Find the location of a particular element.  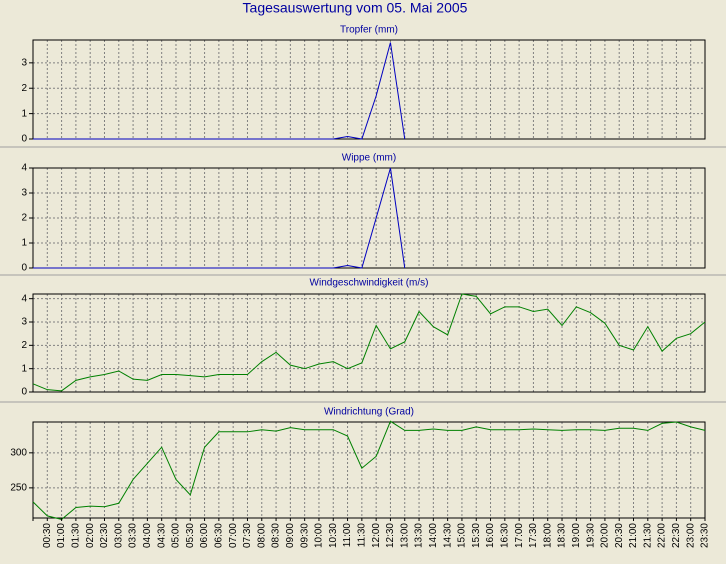

x-tick-label: 11:30 is located at coordinates (361, 535).